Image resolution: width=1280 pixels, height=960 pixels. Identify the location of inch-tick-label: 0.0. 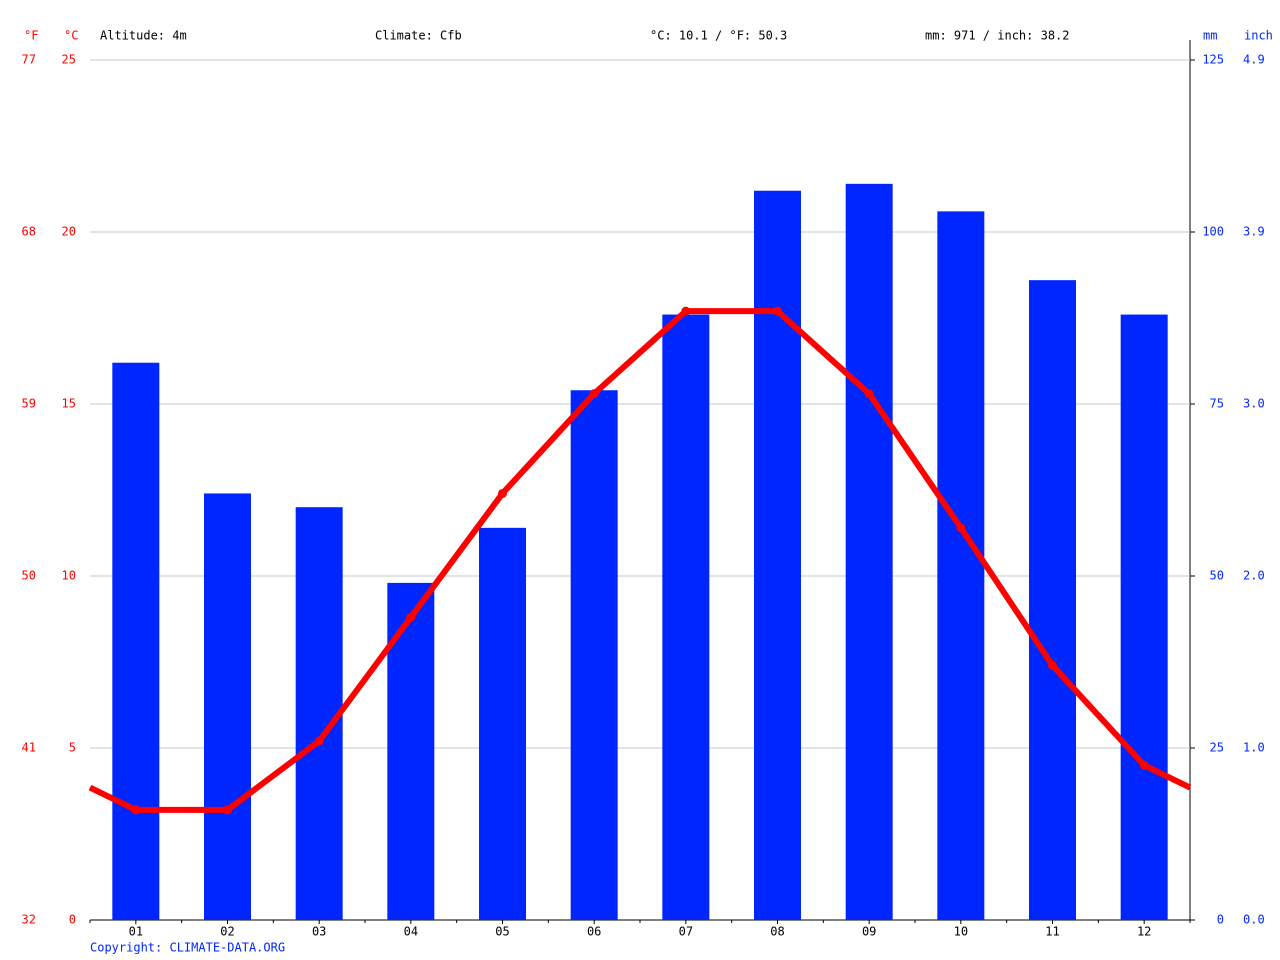
(1254, 920).